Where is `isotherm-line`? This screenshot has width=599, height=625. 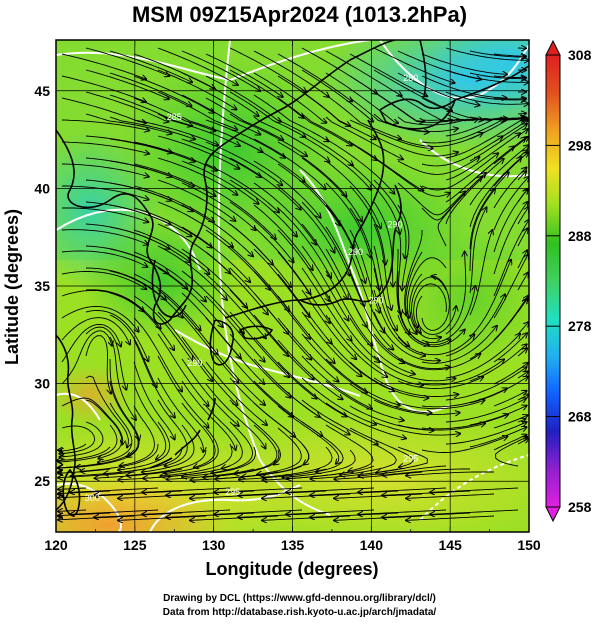 isotherm-line is located at coordinates (89, 507).